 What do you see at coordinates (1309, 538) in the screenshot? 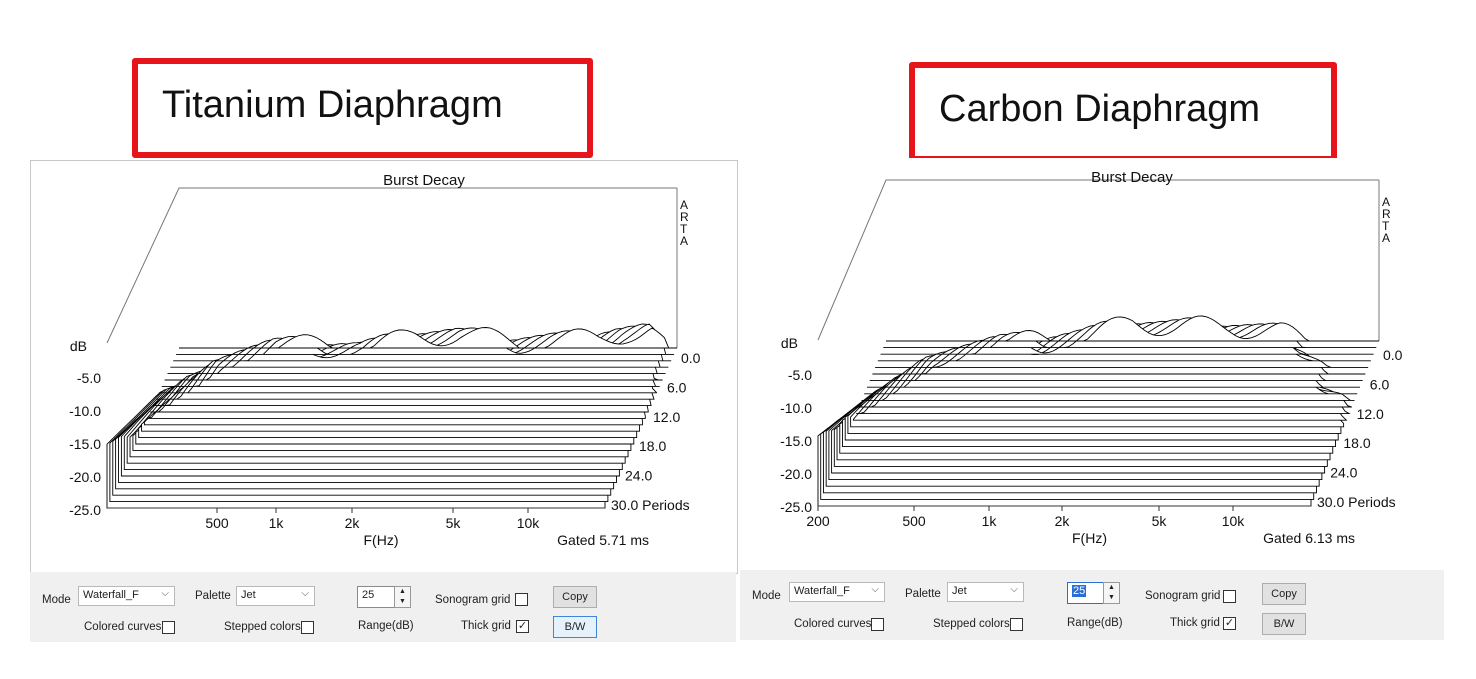
I see `gated-label: Gated 6.13 ms` at bounding box center [1309, 538].